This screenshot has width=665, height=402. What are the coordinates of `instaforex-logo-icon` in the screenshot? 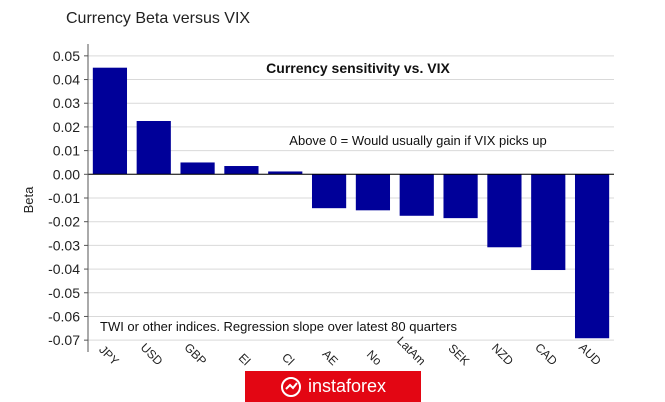 It's located at (290, 386).